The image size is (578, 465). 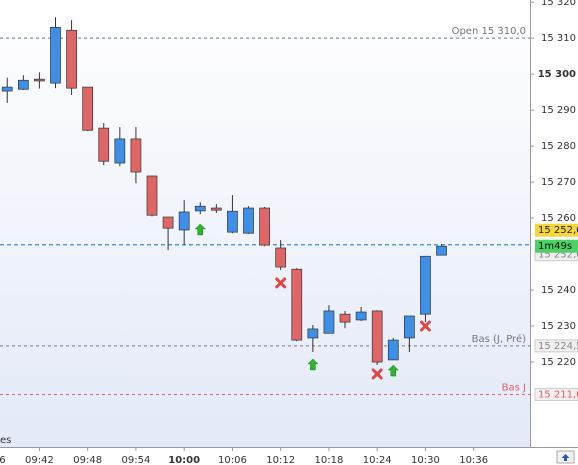 What do you see at coordinates (280, 460) in the screenshot?
I see `x-tick-label: 10:12` at bounding box center [280, 460].